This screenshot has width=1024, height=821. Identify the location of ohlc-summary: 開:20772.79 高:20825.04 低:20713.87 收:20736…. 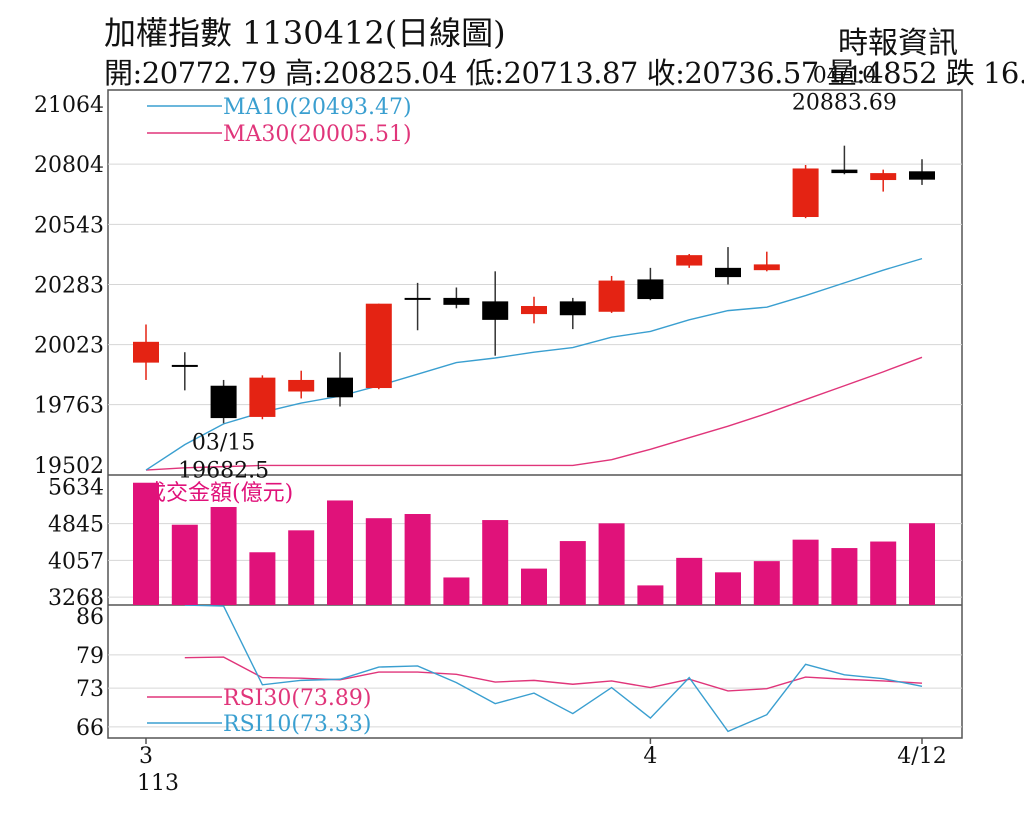
(564, 73).